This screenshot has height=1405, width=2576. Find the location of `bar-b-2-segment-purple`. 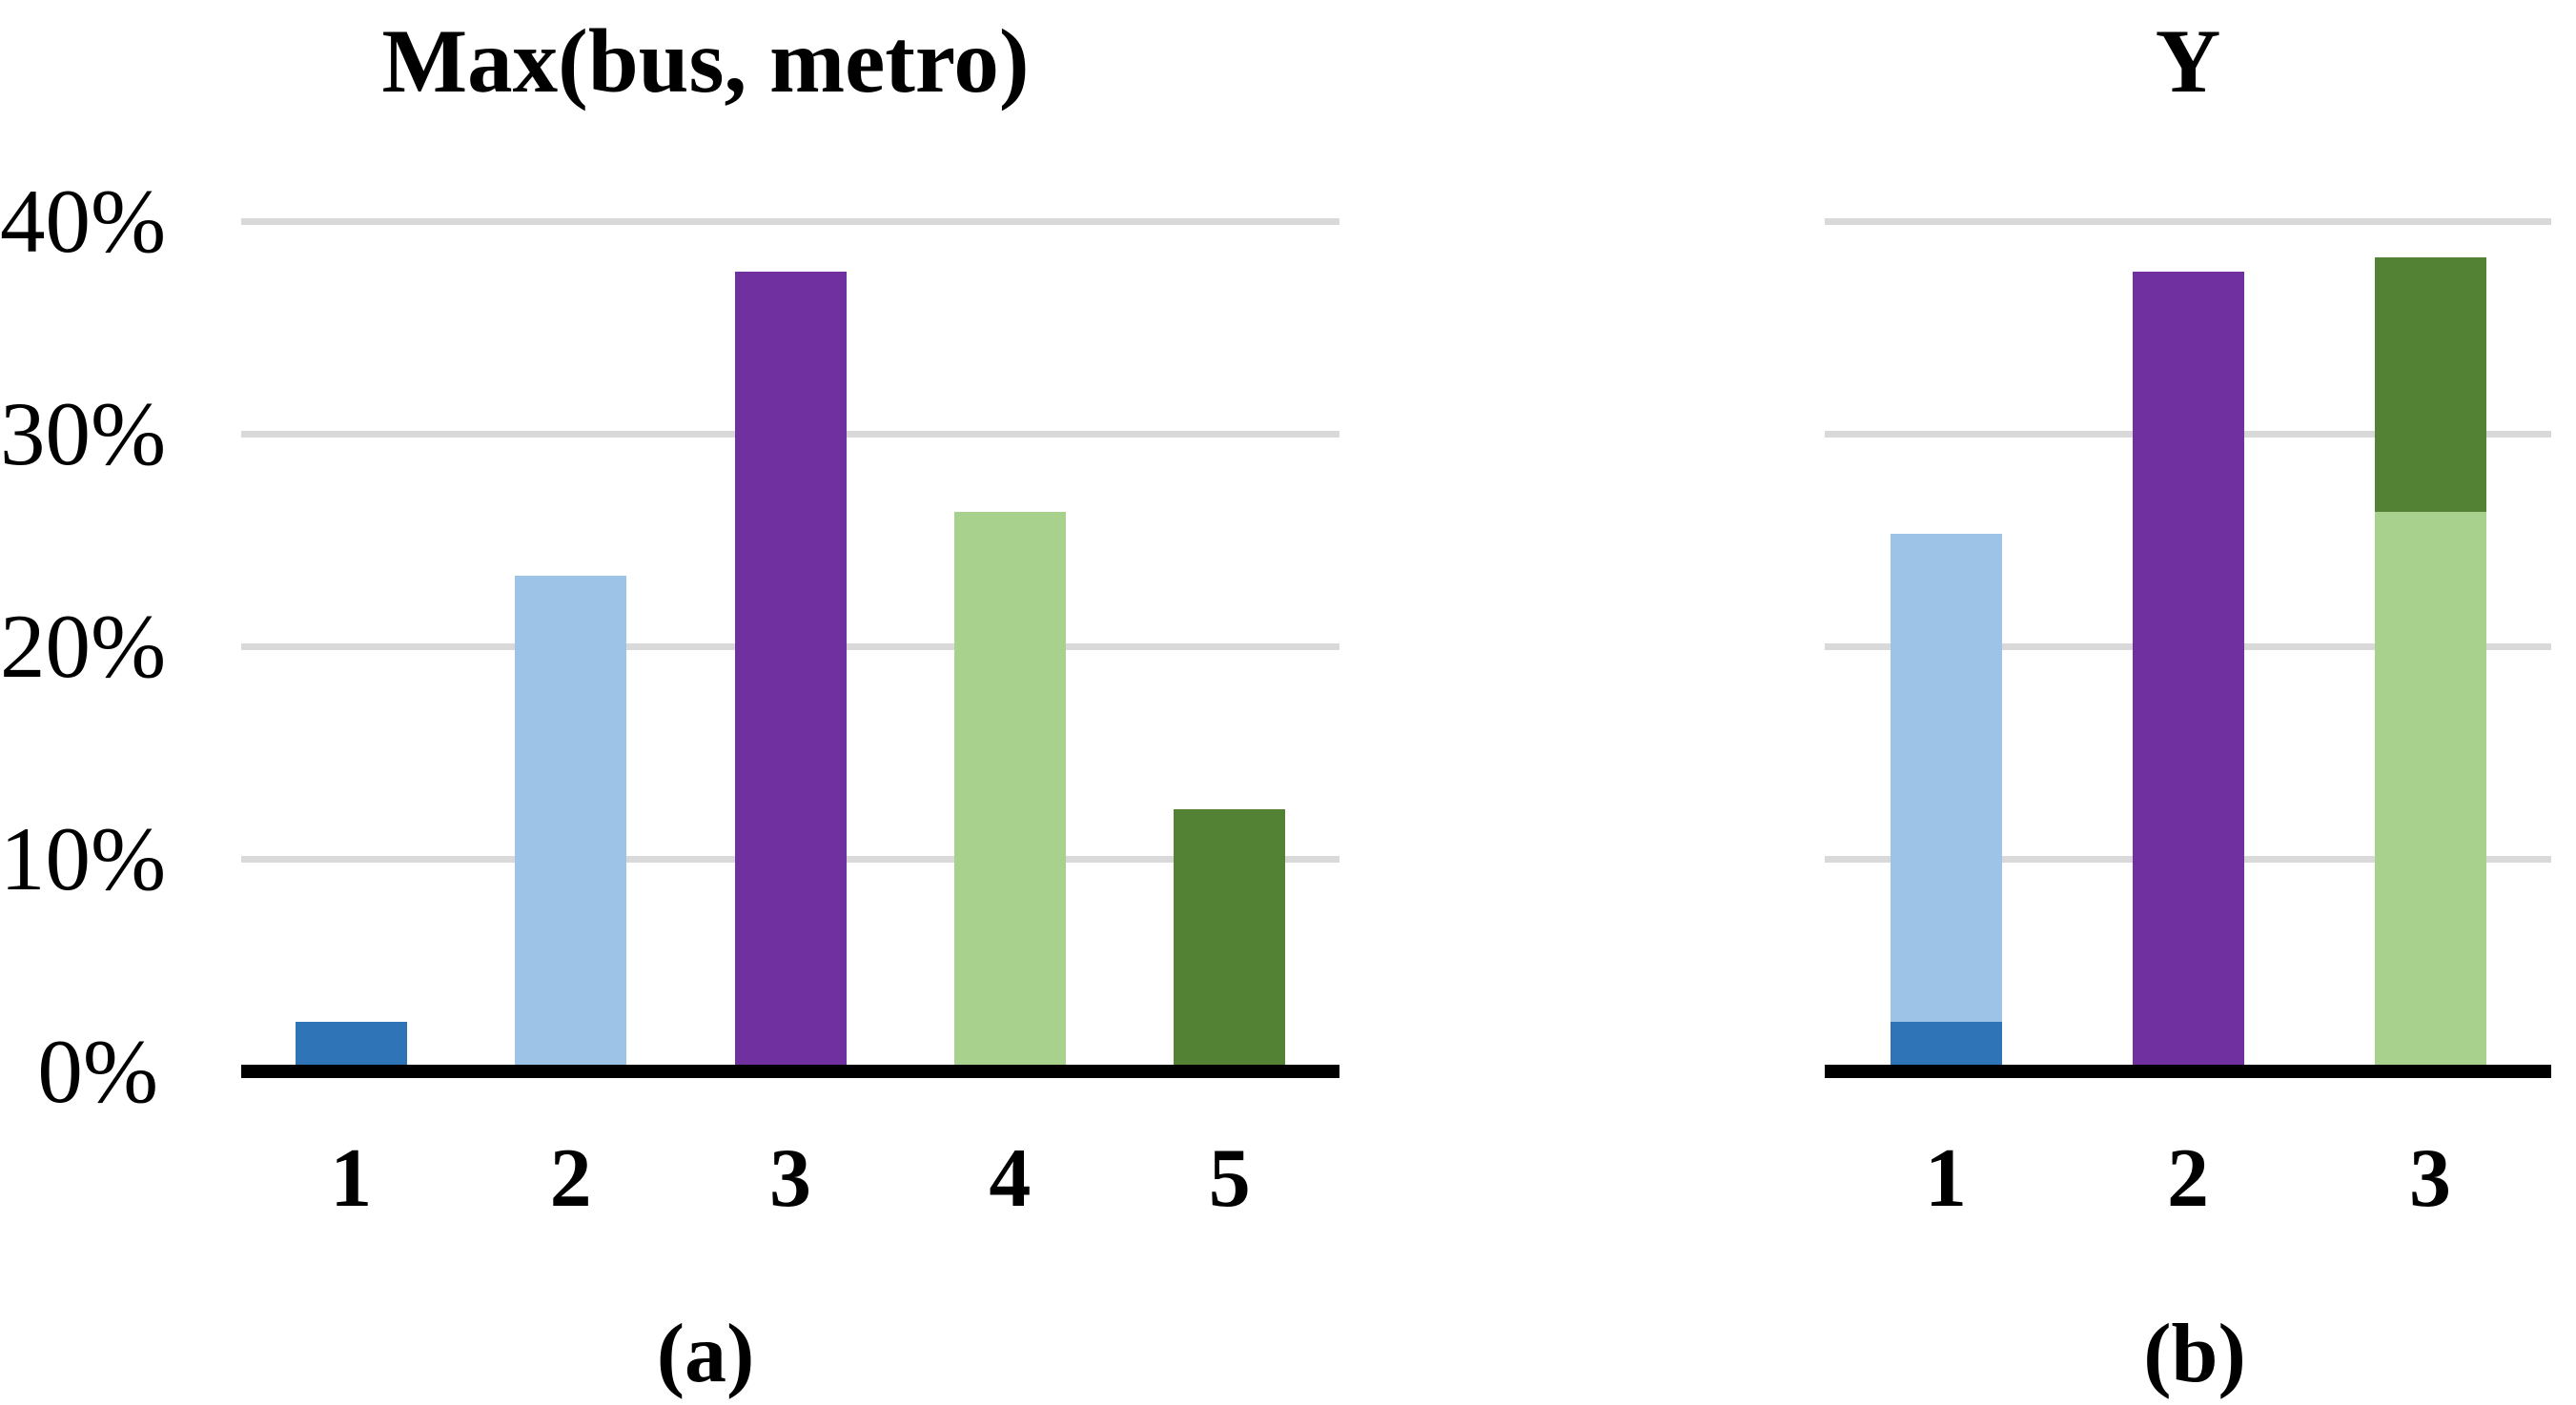

bar-b-2-segment-purple is located at coordinates (2188, 668).